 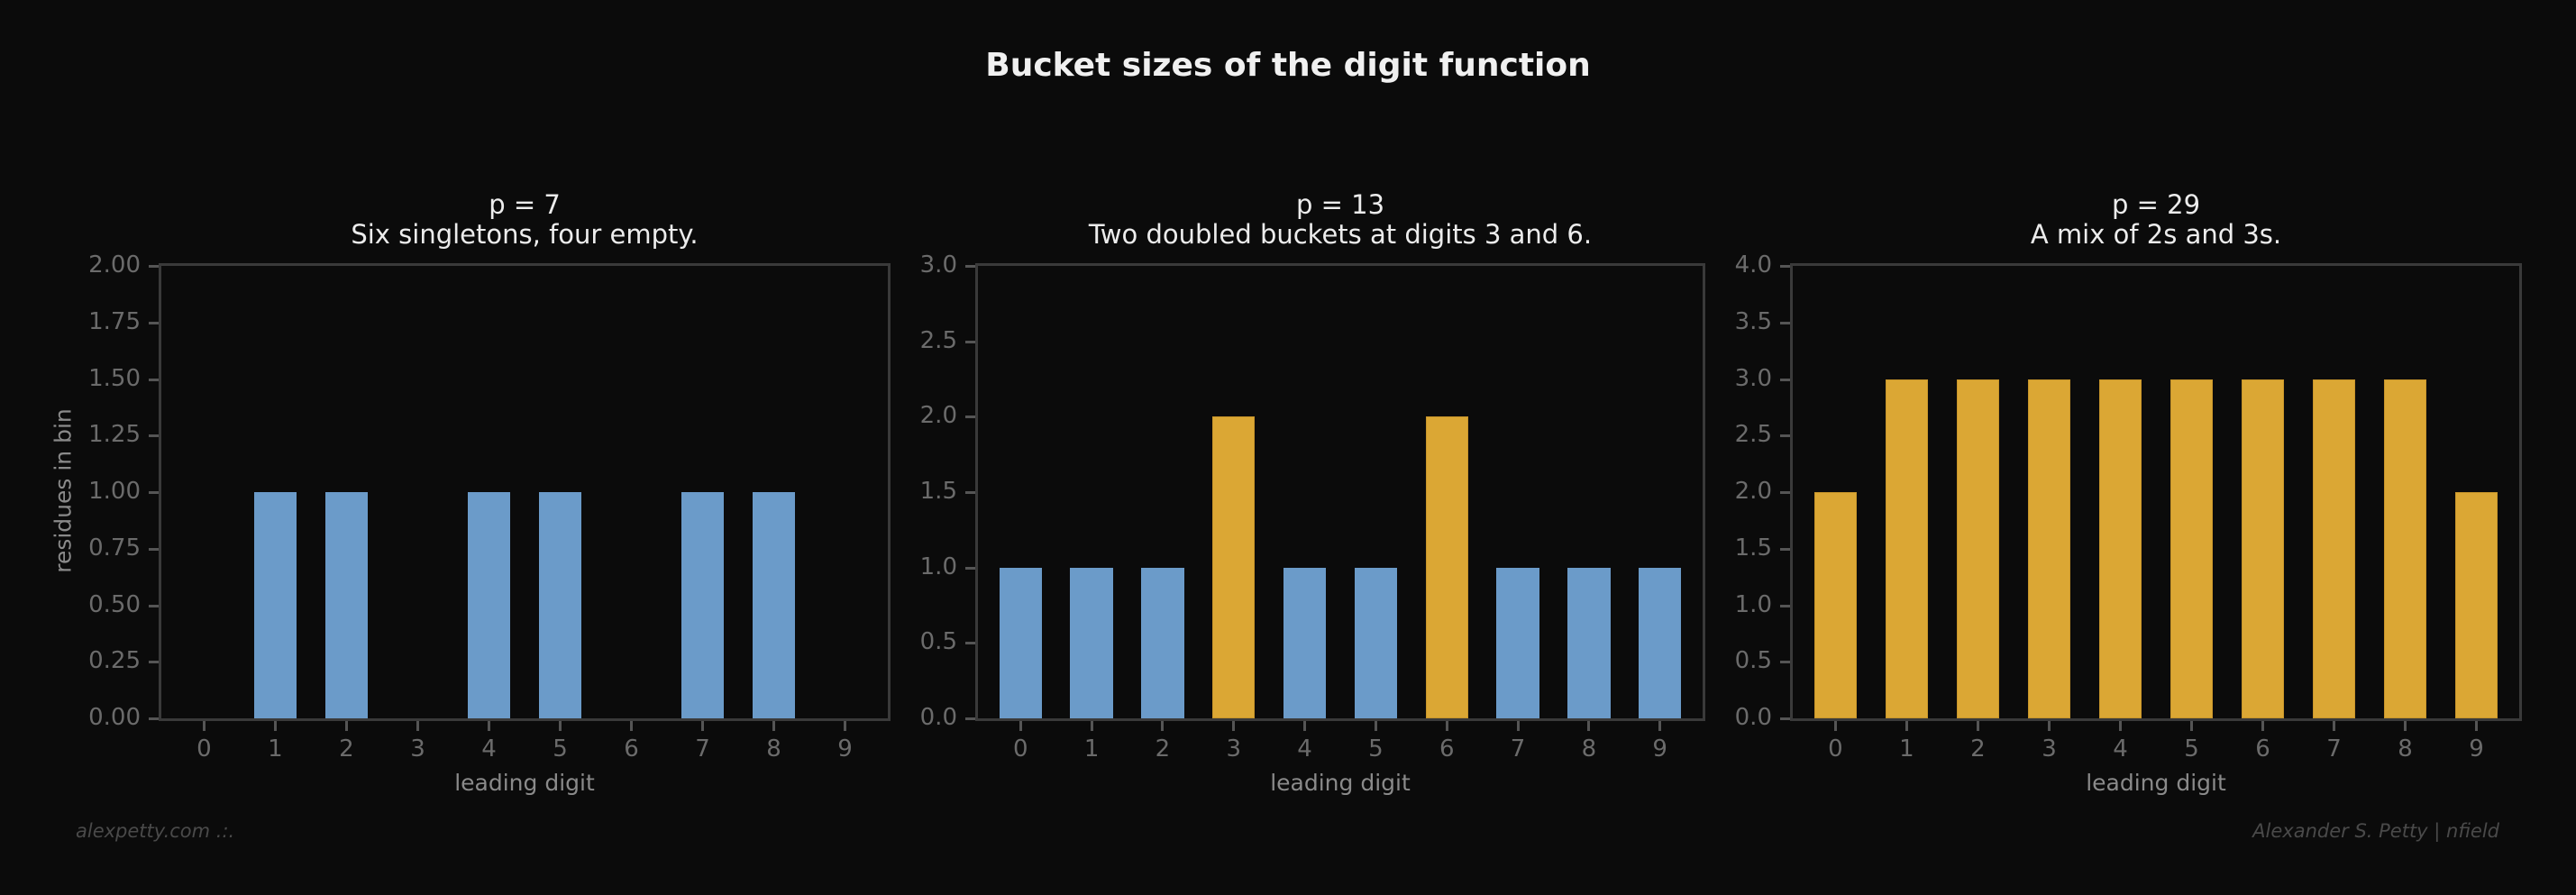 I want to click on y-tick-label: 1.50, so click(x=114, y=378).